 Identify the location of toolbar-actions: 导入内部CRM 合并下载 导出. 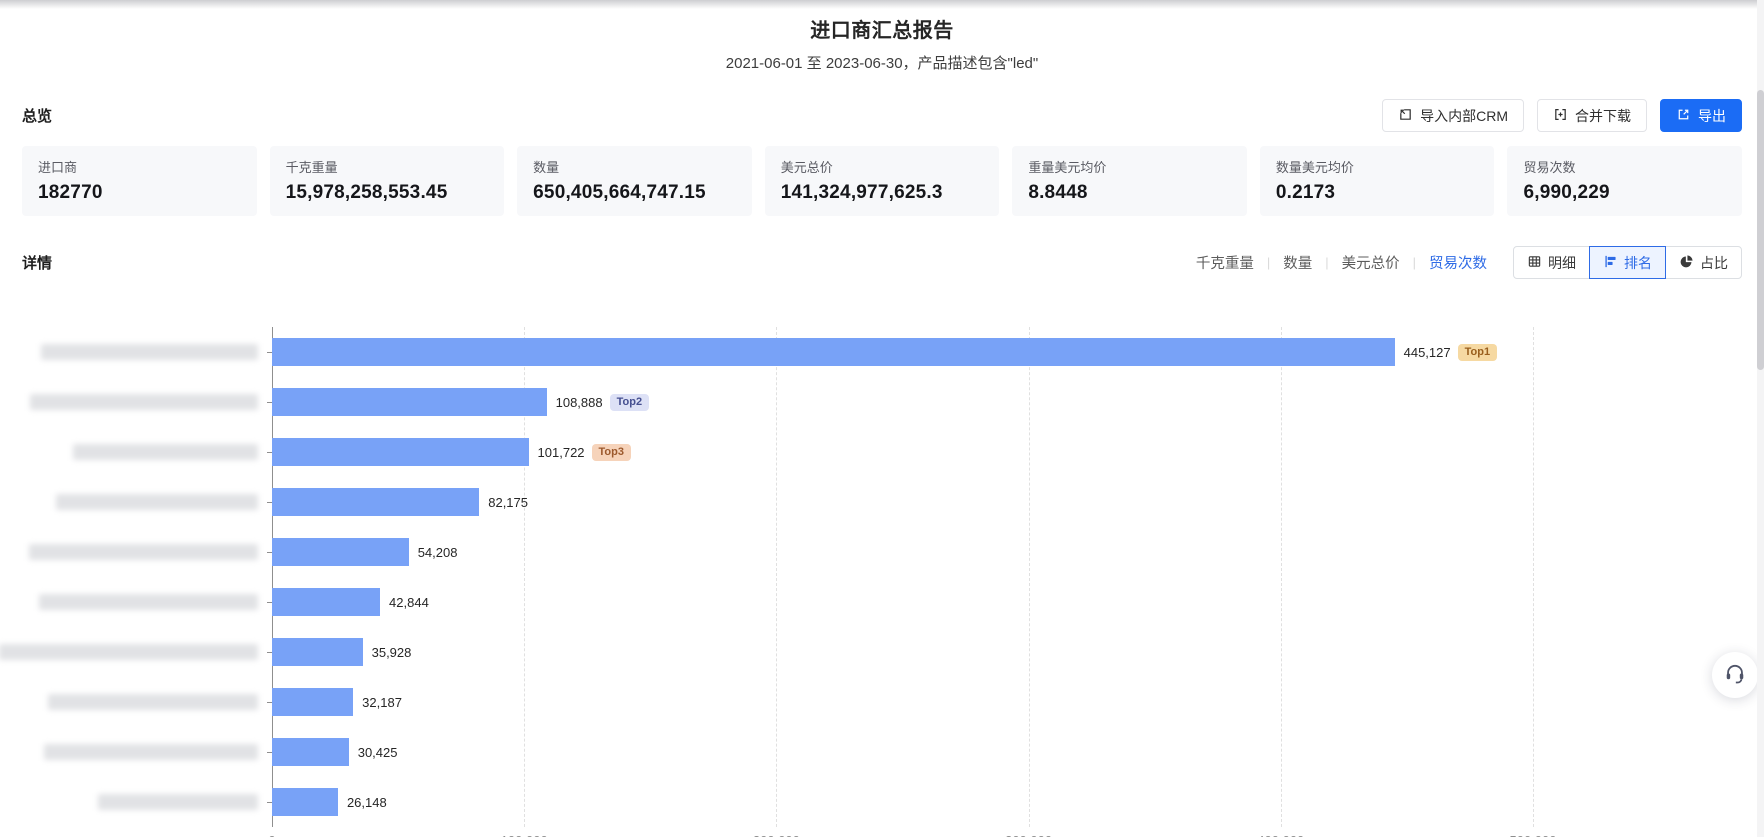
(1562, 115).